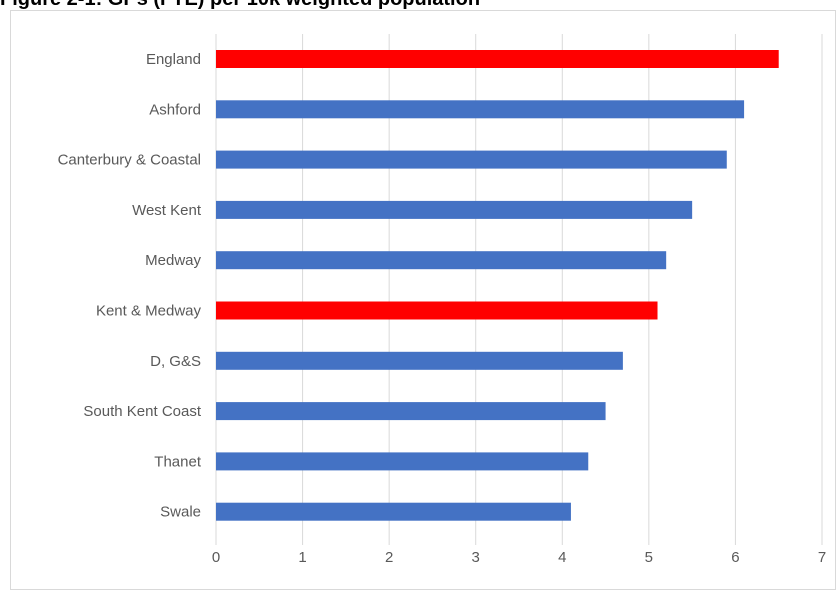 The height and width of the screenshot is (590, 838). What do you see at coordinates (649, 557) in the screenshot?
I see `x-tick-label: 5` at bounding box center [649, 557].